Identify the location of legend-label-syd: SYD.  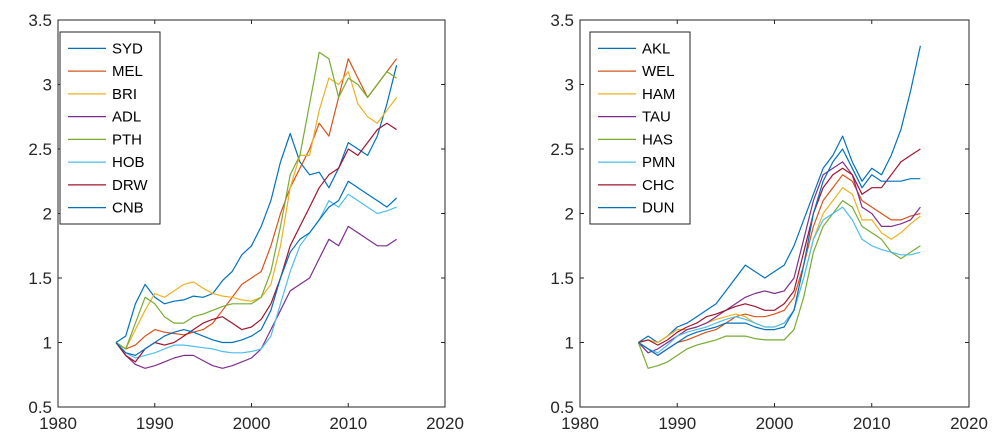
(127, 48).